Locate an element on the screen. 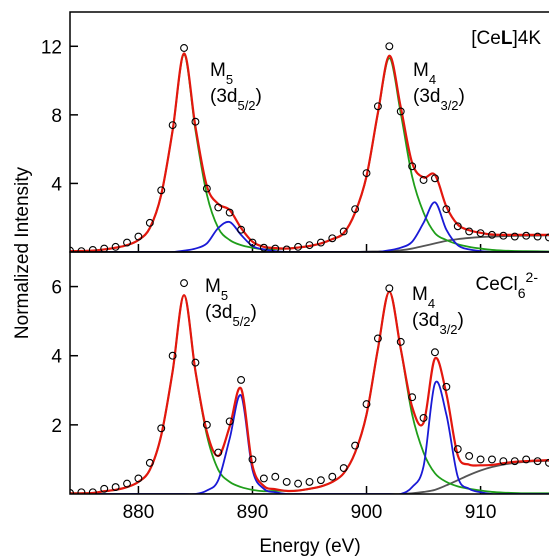 The width and height of the screenshot is (549, 559). panel-label-part: 2- is located at coordinates (532, 277).